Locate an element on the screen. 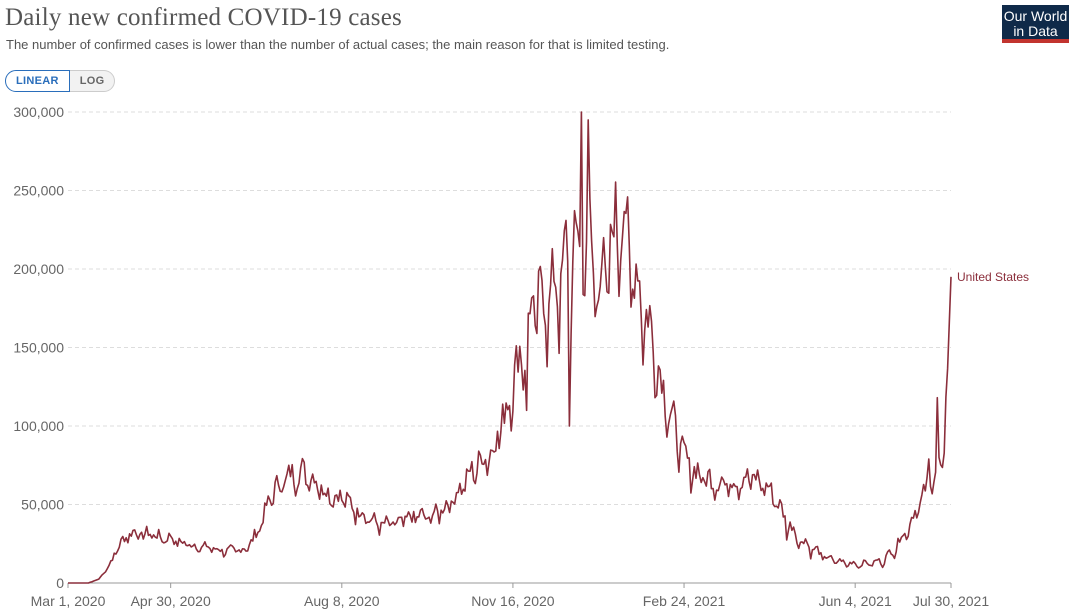  x-tick-label: Aug 8, 2020 is located at coordinates (342, 601).